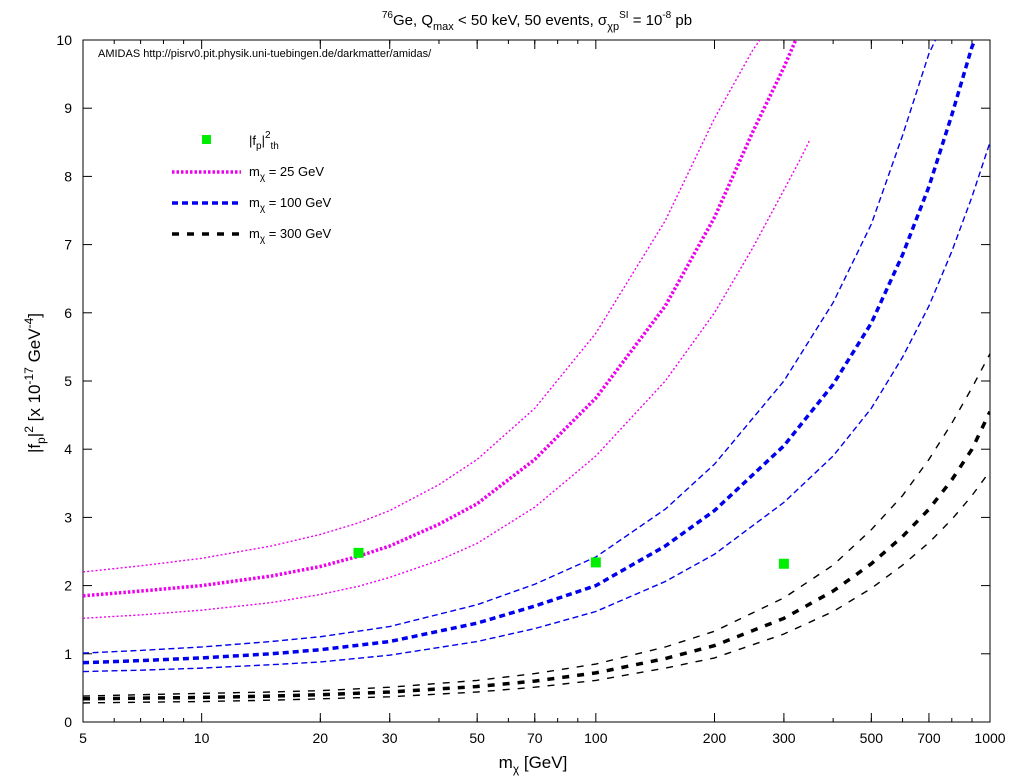  I want to click on legend-label-100gev: mχ = 100 GeV, so click(290, 204).